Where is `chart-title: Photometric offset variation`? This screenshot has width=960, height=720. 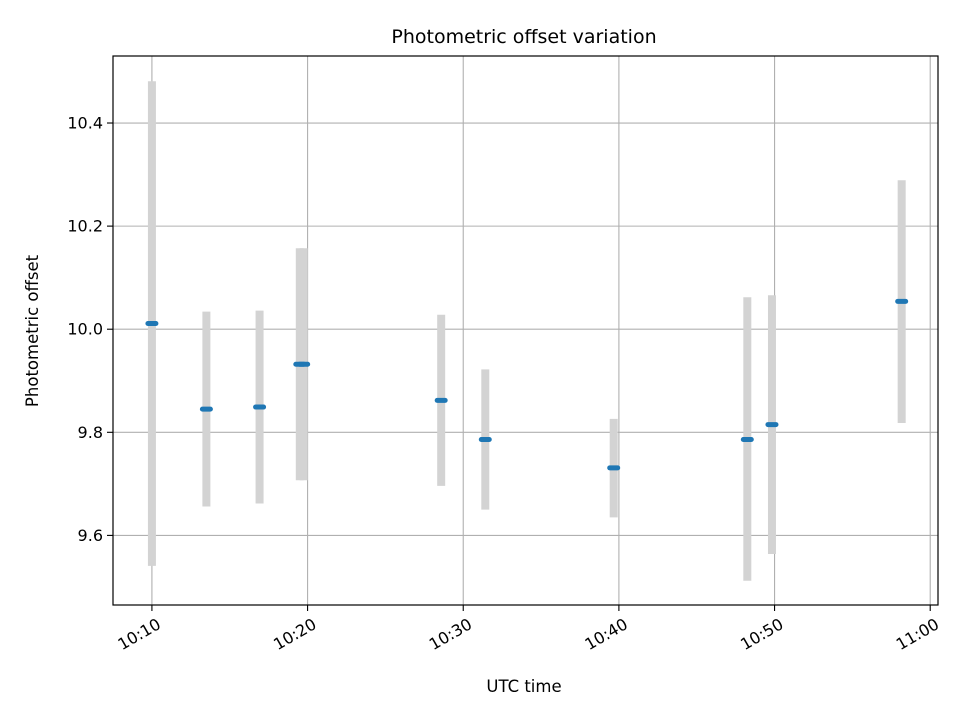
chart-title: Photometric offset variation is located at coordinates (523, 37).